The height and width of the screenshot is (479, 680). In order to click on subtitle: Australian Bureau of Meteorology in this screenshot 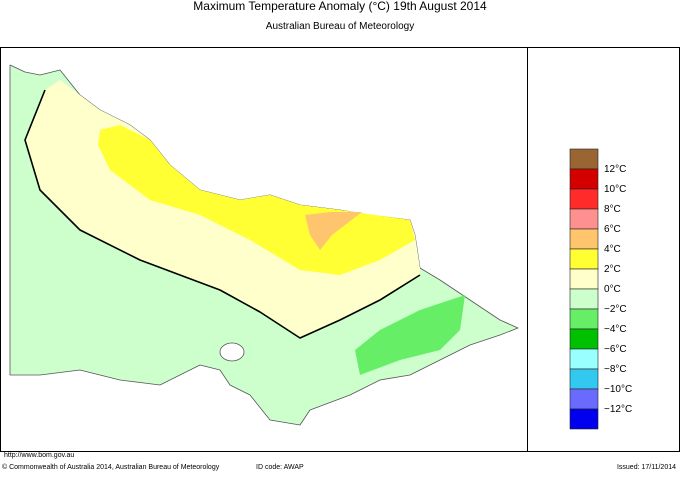, I will do `click(340, 26)`.